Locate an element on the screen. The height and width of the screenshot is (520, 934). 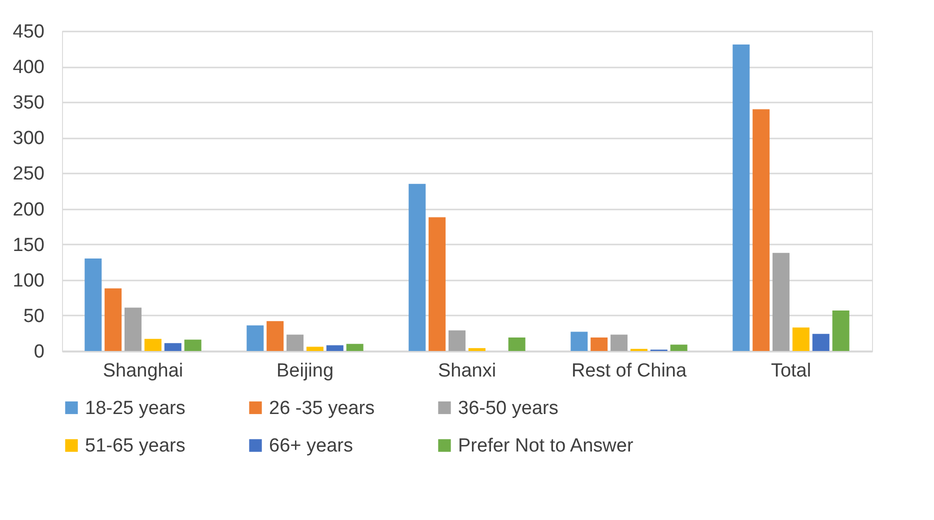
y-tick-label: 0 is located at coordinates (39, 352).